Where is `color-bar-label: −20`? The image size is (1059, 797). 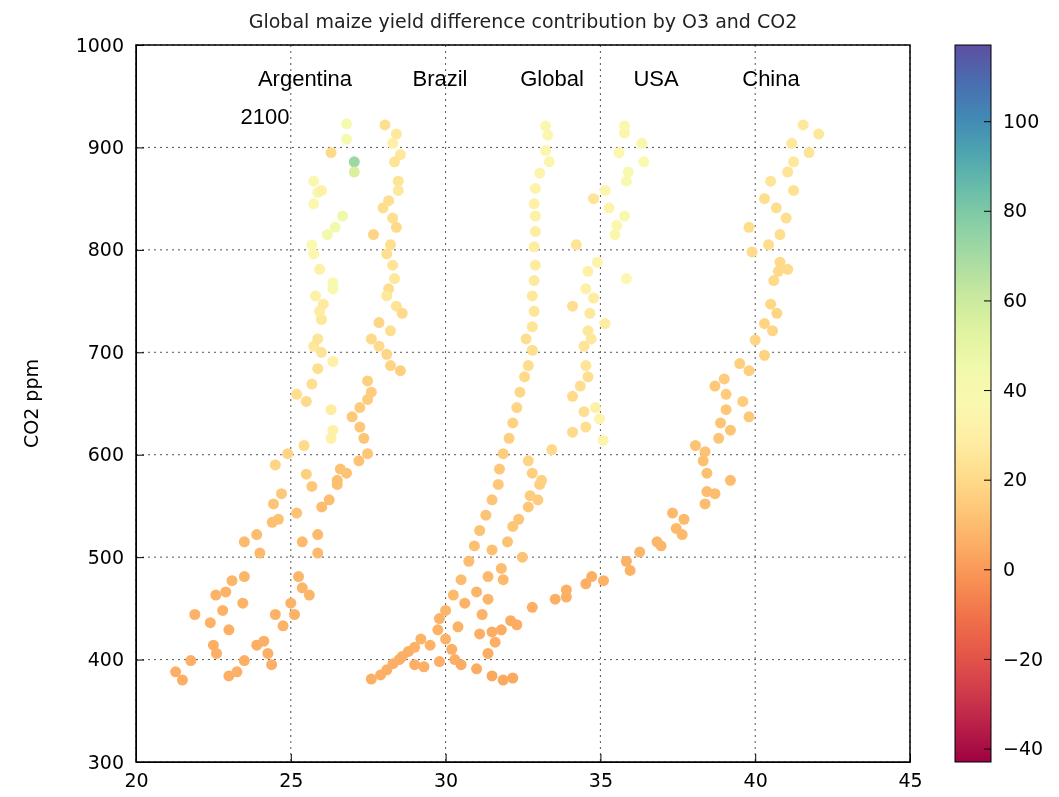 color-bar-label: −20 is located at coordinates (1023, 658).